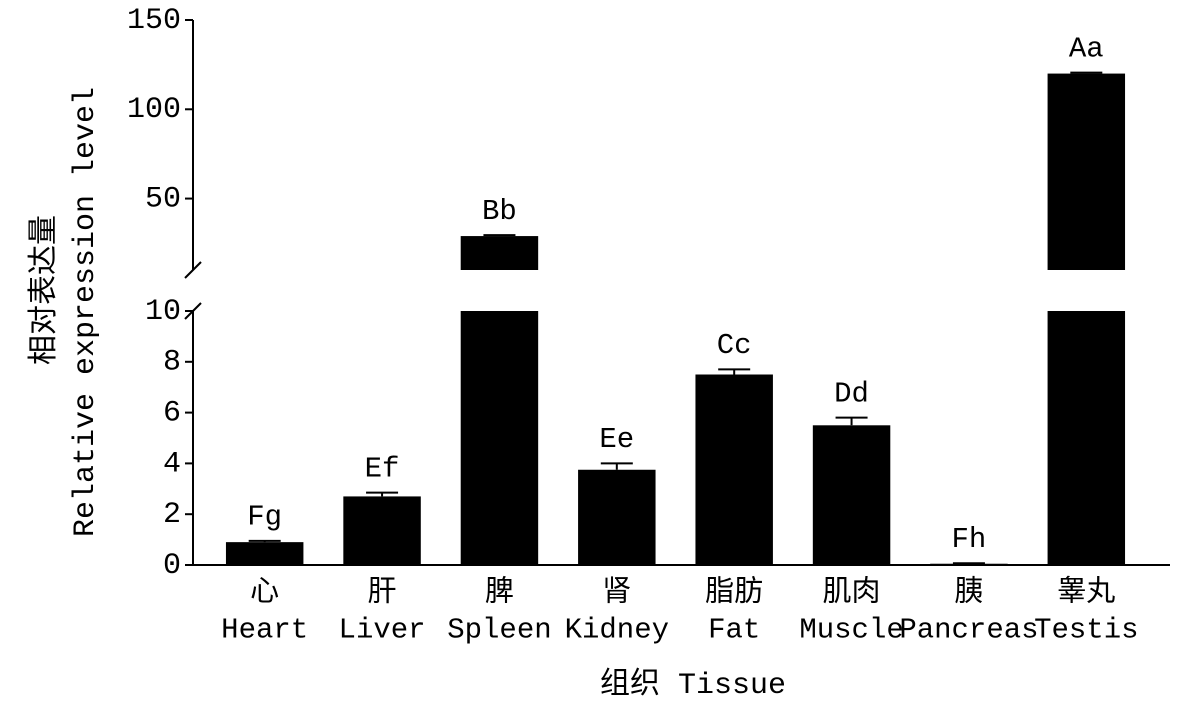 This screenshot has height=718, width=1181. I want to click on y-tick-label: 8, so click(172, 363).